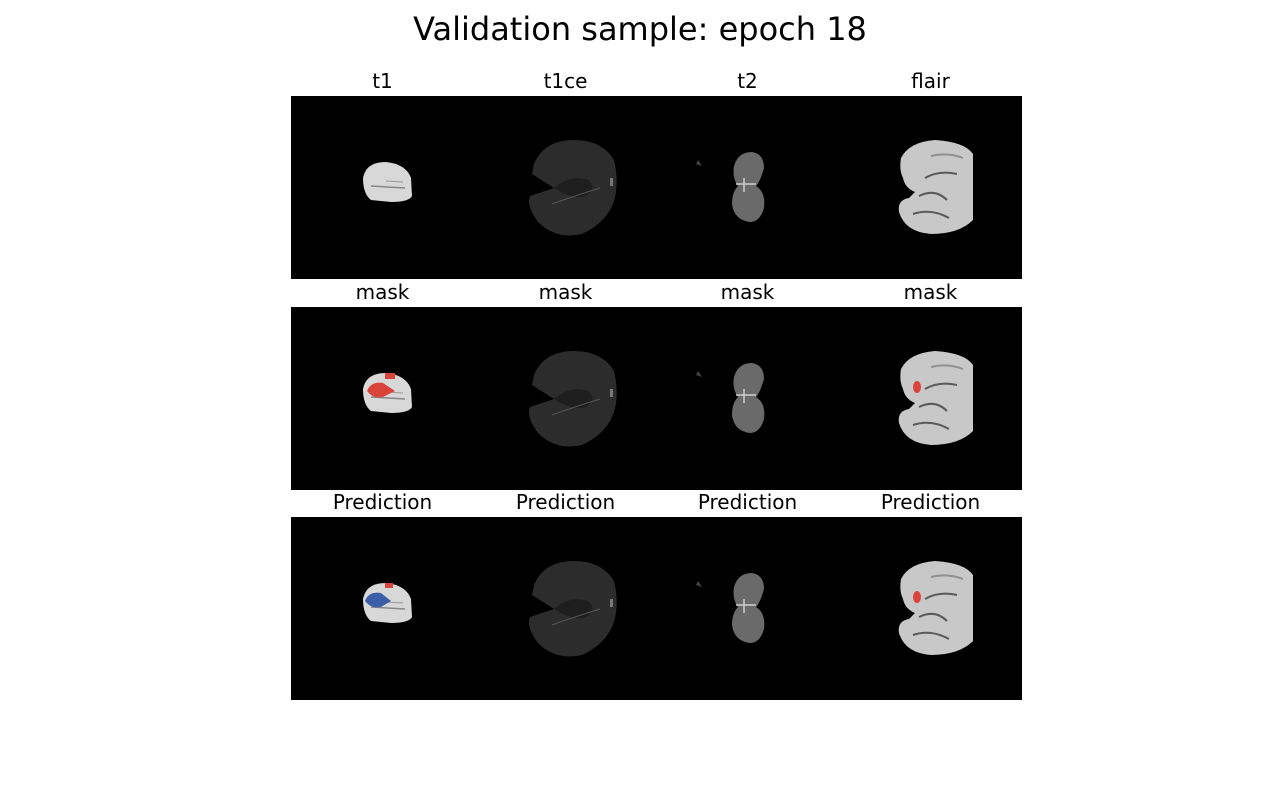 Image resolution: width=1280 pixels, height=800 pixels. Describe the element at coordinates (640, 29) in the screenshot. I see `figure-title: Validation sample: epoch 18` at that location.